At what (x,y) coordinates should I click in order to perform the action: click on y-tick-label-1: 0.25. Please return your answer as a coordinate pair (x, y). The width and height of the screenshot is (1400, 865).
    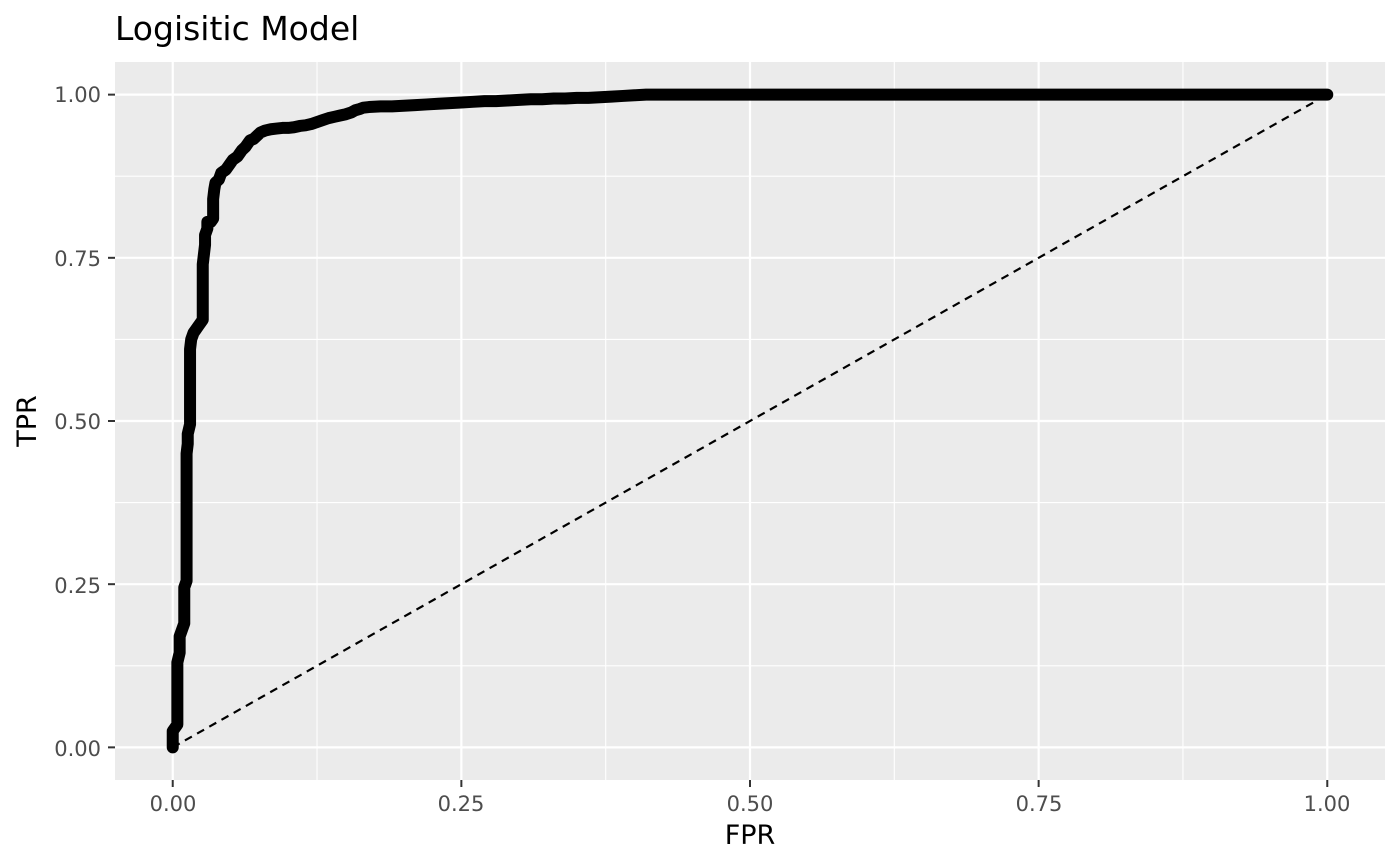
    Looking at the image, I should click on (77, 586).